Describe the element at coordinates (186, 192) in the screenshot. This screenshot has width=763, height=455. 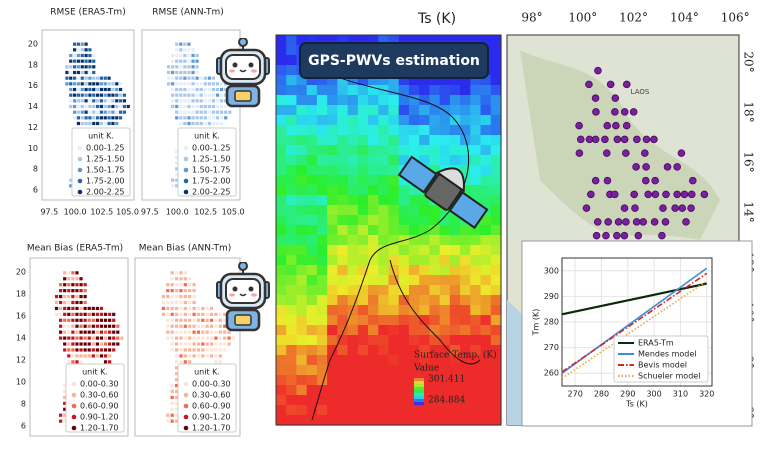
I see `legend-marker` at that location.